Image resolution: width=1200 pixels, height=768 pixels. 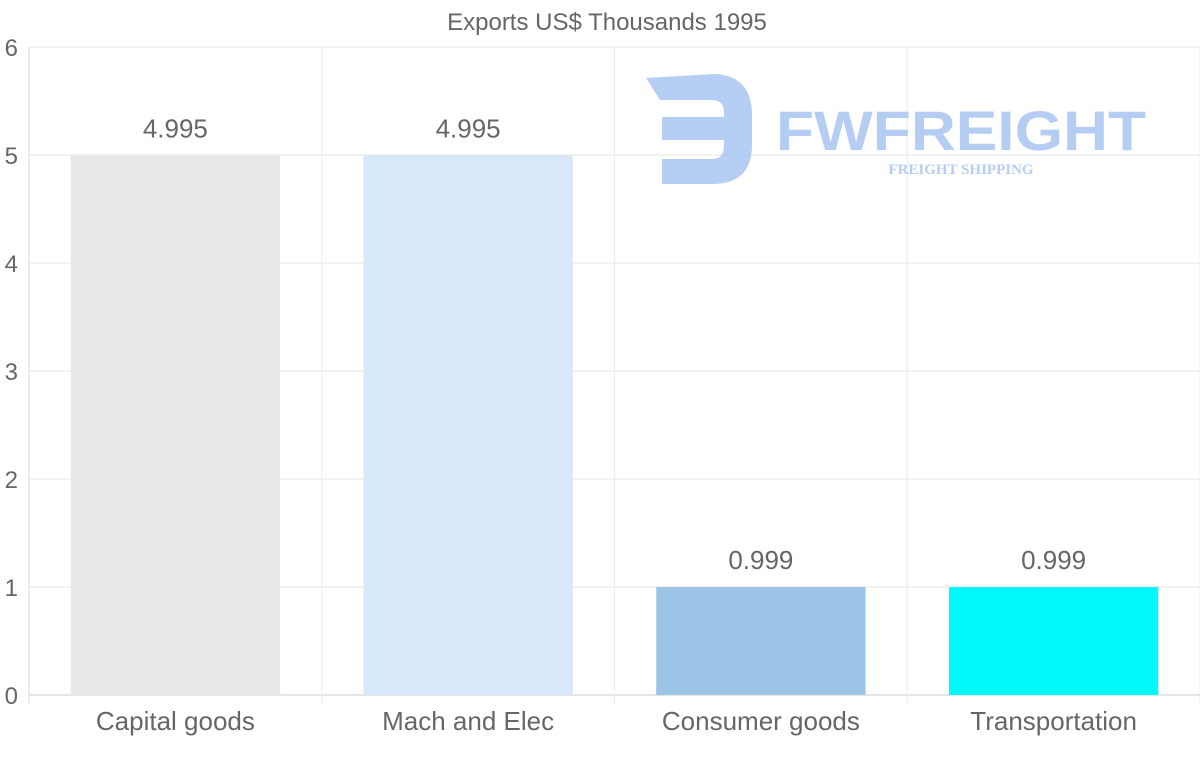 What do you see at coordinates (11, 264) in the screenshot?
I see `y-tick-label: 4` at bounding box center [11, 264].